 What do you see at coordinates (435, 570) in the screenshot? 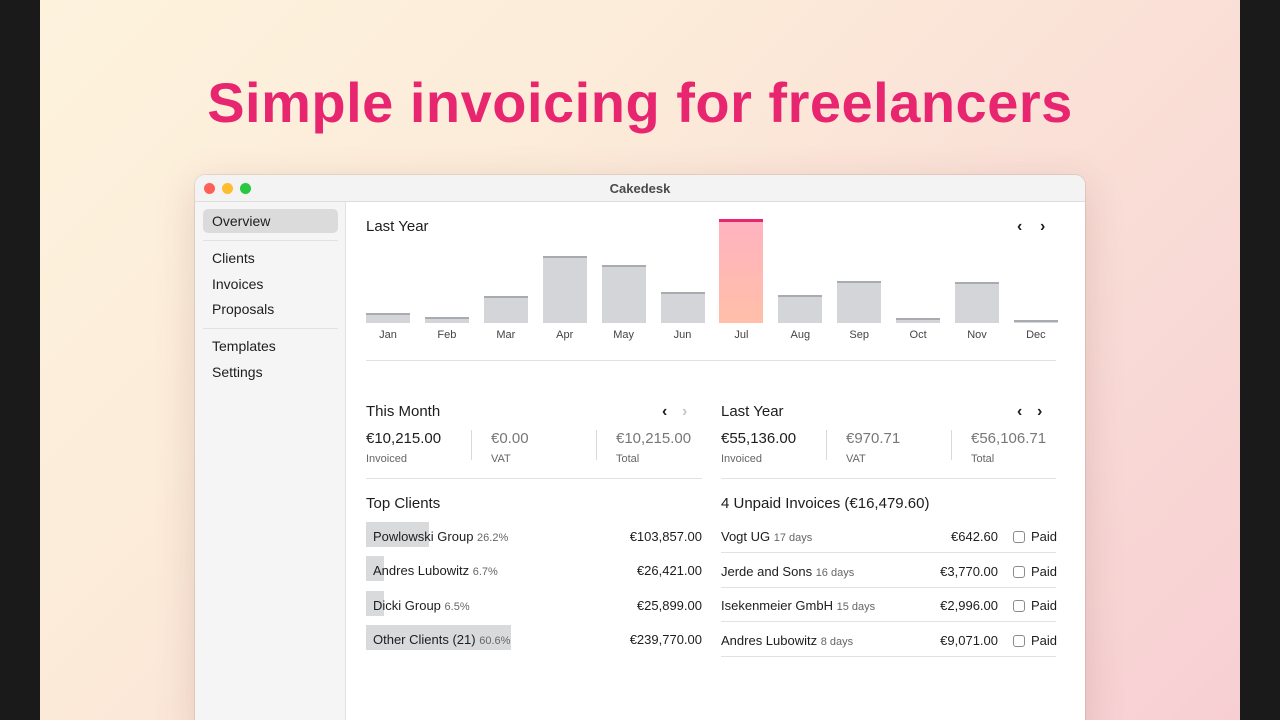
I see `client-name: Andres Lubowitz 6.7%` at bounding box center [435, 570].